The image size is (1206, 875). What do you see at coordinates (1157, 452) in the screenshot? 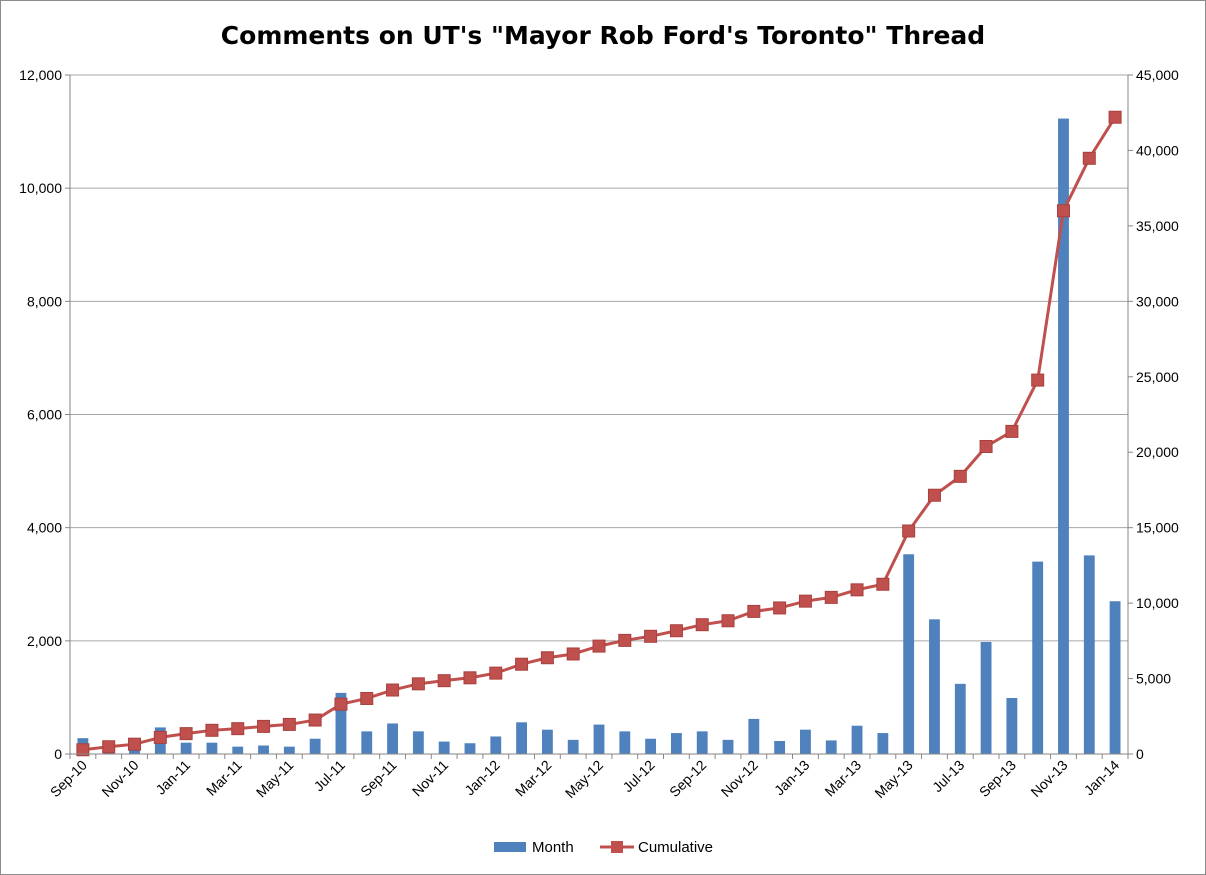
I see `right-tick-label: 20,000` at bounding box center [1157, 452].